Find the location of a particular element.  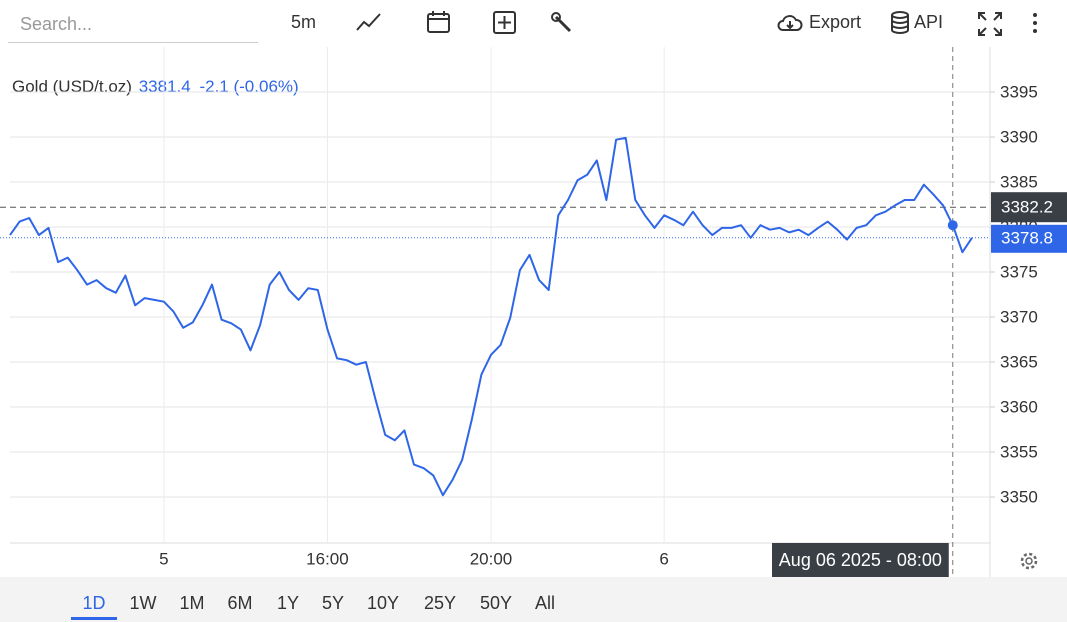

range-button: 10Y is located at coordinates (383, 603).